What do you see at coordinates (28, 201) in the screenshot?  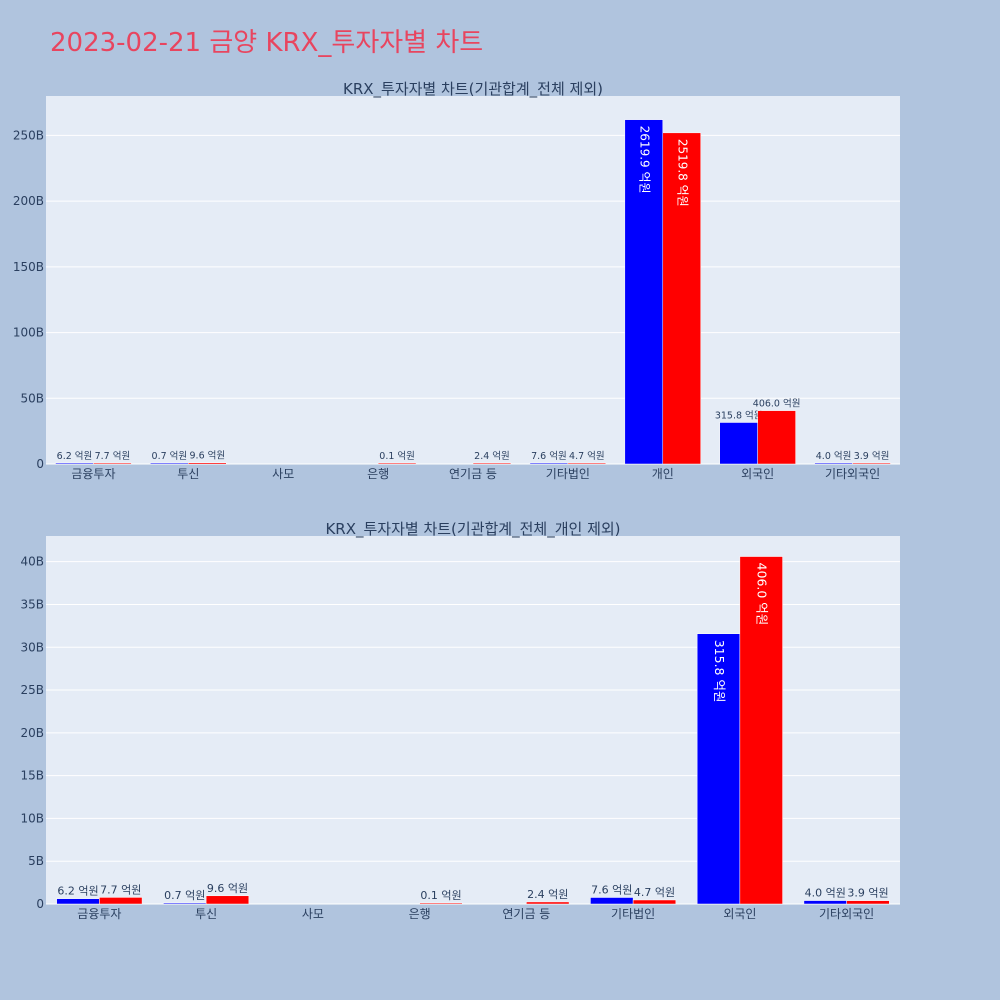 I see `y-tick-label: 200B` at bounding box center [28, 201].